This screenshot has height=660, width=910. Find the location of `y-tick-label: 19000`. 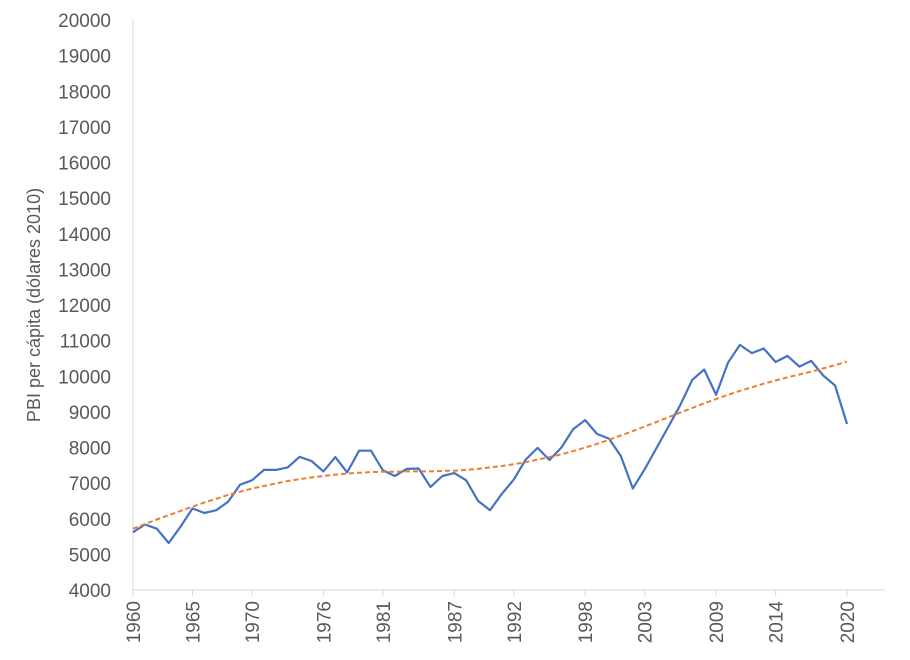

y-tick-label: 19000 is located at coordinates (84, 57).